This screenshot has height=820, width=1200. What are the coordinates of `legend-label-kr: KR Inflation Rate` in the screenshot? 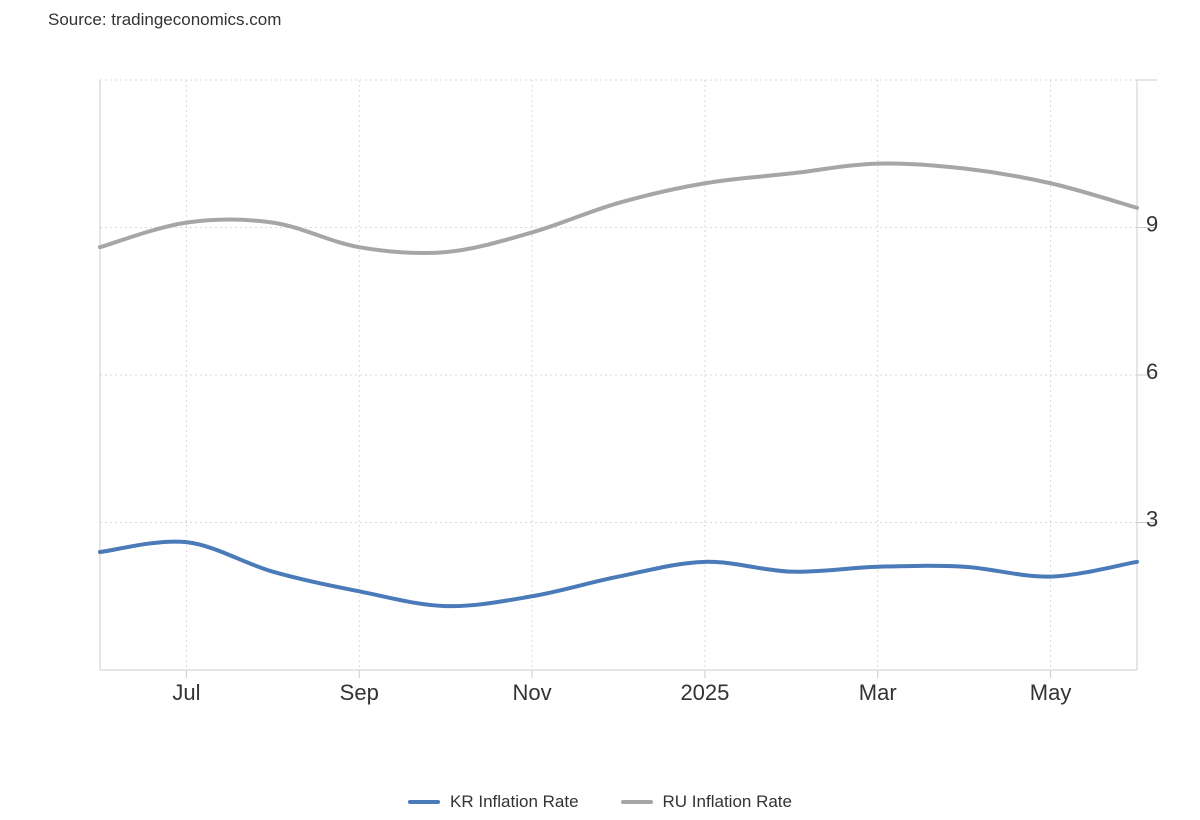 It's located at (514, 801).